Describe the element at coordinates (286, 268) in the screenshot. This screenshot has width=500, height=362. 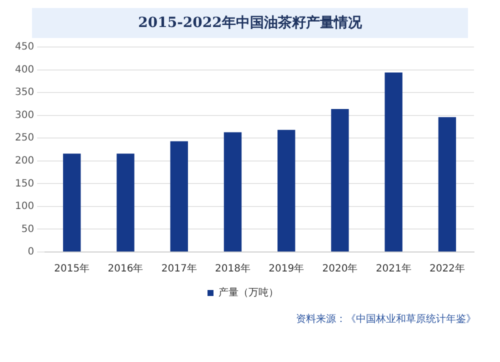
I see `x-tick-label: 2019年` at that location.